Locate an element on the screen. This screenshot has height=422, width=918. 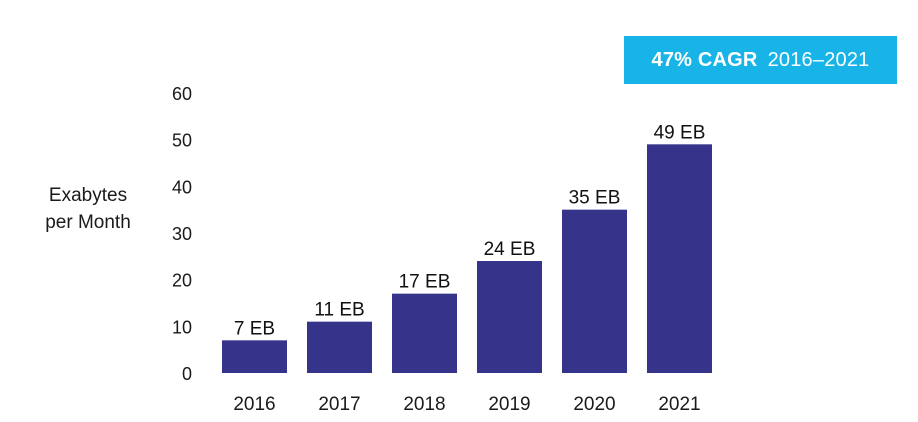
x-tick-label-2017: 2017 is located at coordinates (339, 404).